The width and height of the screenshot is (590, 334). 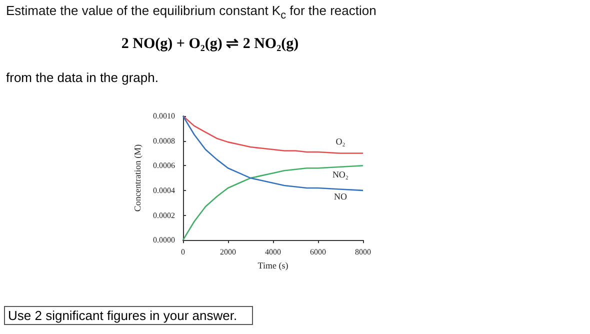 I want to click on text: from the data in the graph., so click(x=82, y=77).